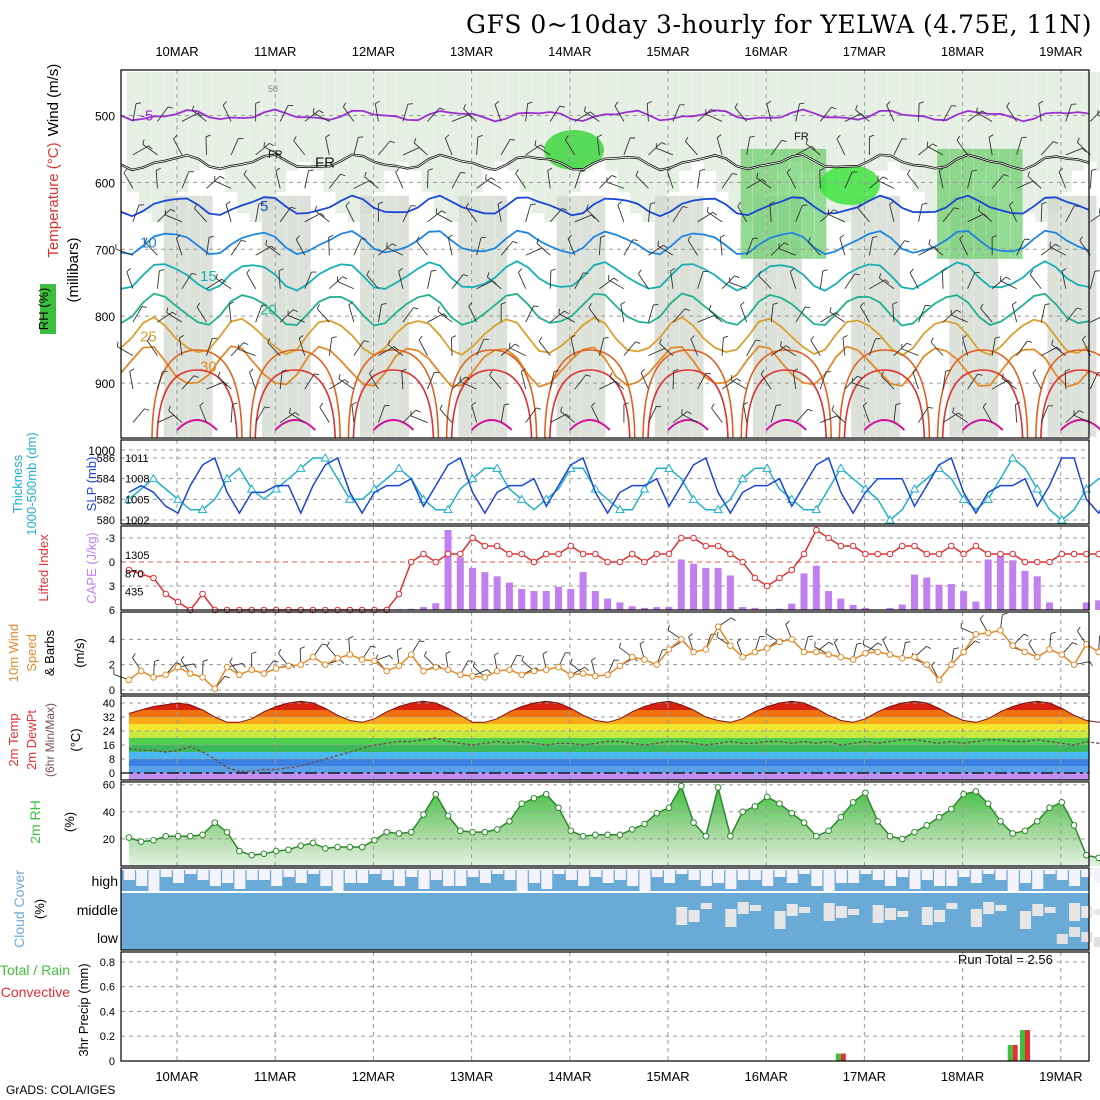  What do you see at coordinates (614, 657) in the screenshot?
I see `wind-speed-line` at bounding box center [614, 657].